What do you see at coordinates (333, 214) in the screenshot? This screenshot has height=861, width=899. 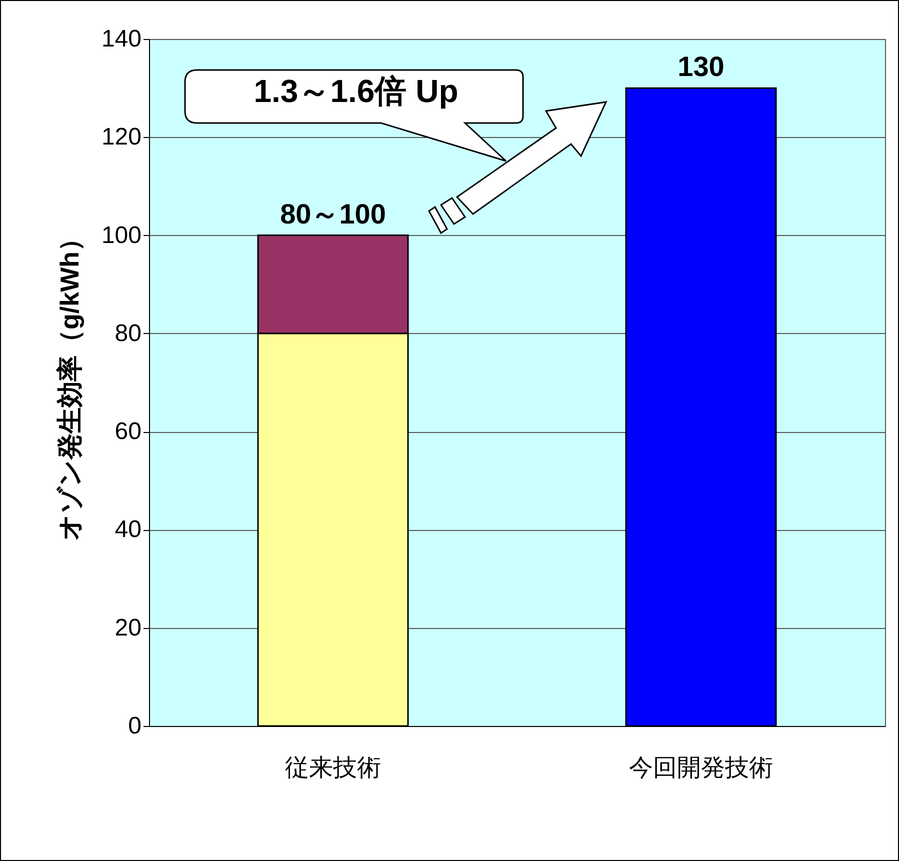 I see `total-label: 80～100` at bounding box center [333, 214].